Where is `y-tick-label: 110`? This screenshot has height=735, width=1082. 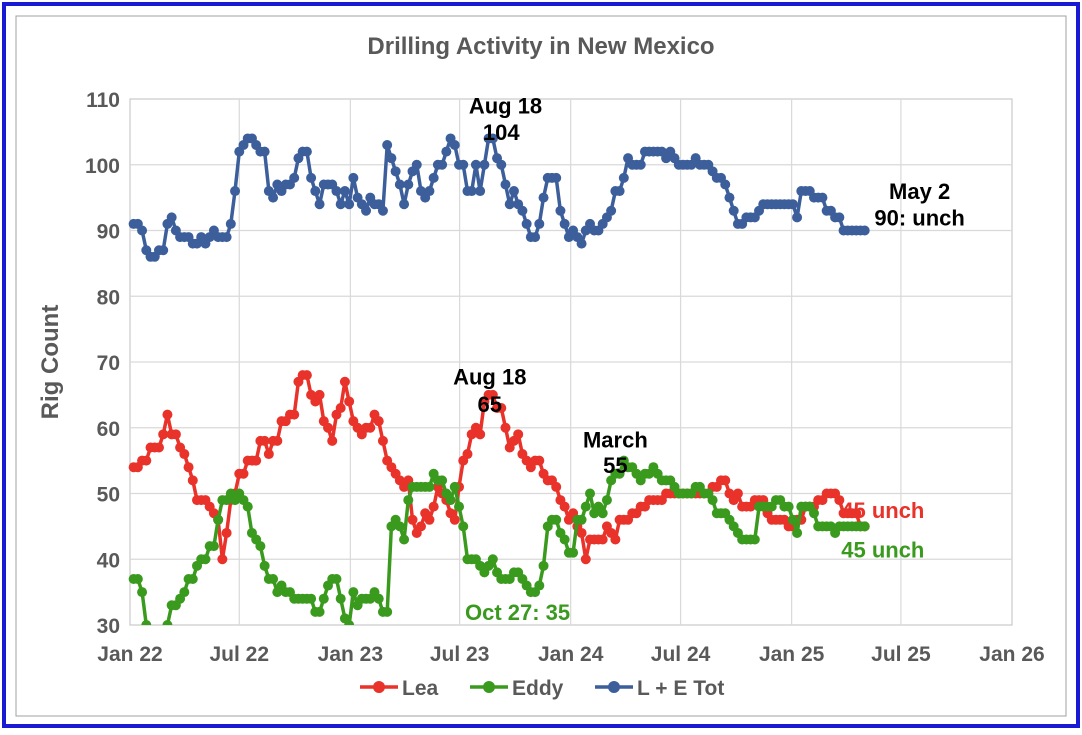 y-tick-label: 110 is located at coordinates (103, 100).